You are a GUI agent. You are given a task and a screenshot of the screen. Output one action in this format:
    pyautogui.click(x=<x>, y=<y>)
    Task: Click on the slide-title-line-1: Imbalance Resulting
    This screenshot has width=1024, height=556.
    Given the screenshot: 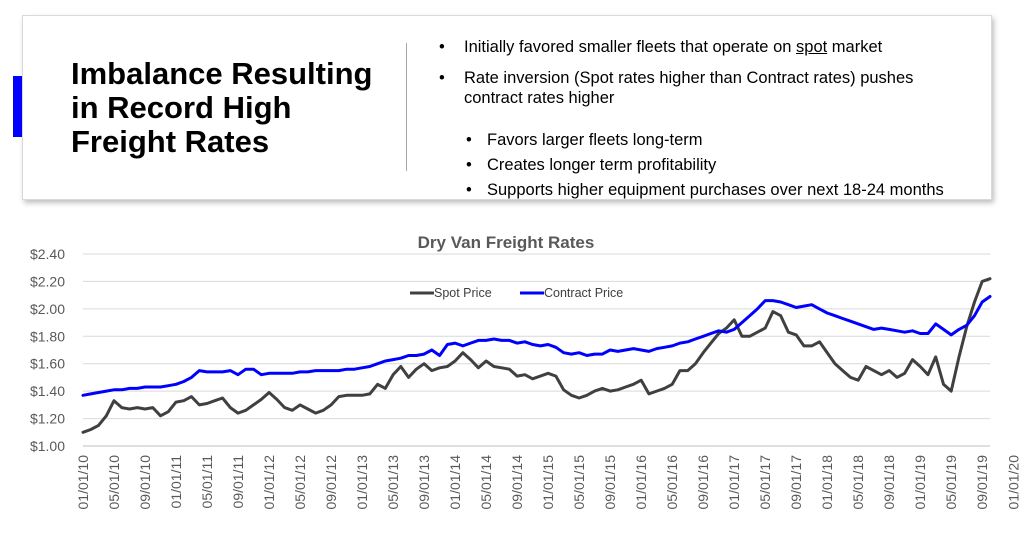 What is the action you would take?
    pyautogui.click(x=222, y=73)
    